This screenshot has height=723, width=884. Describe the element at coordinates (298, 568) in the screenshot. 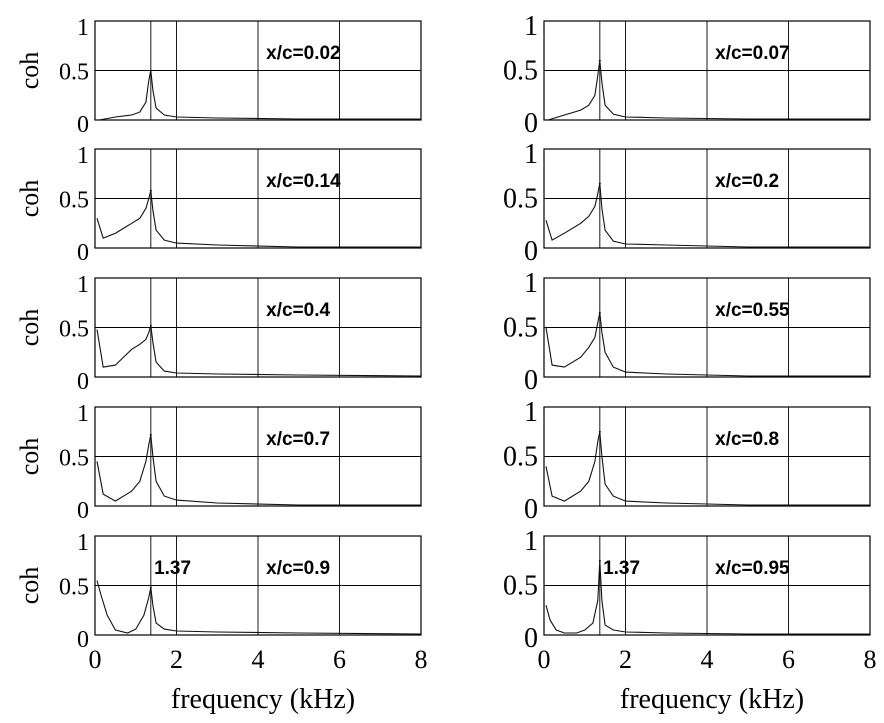

I see `panel-label: x/c=0.9` at that location.